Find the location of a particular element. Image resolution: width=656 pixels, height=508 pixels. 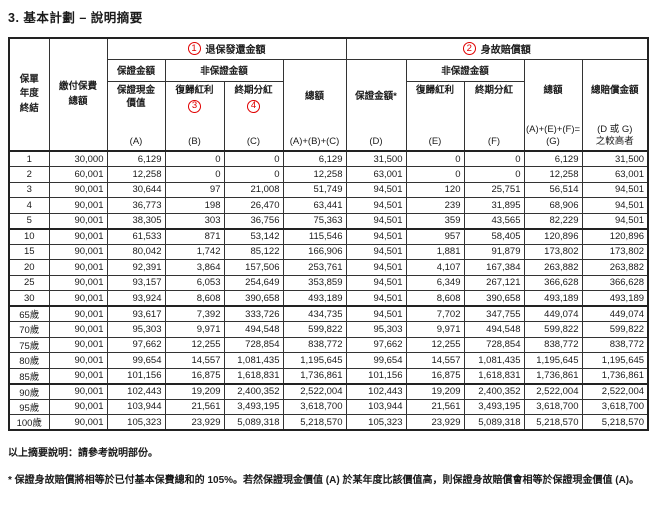

cell-value: 60,001 is located at coordinates (78, 174).